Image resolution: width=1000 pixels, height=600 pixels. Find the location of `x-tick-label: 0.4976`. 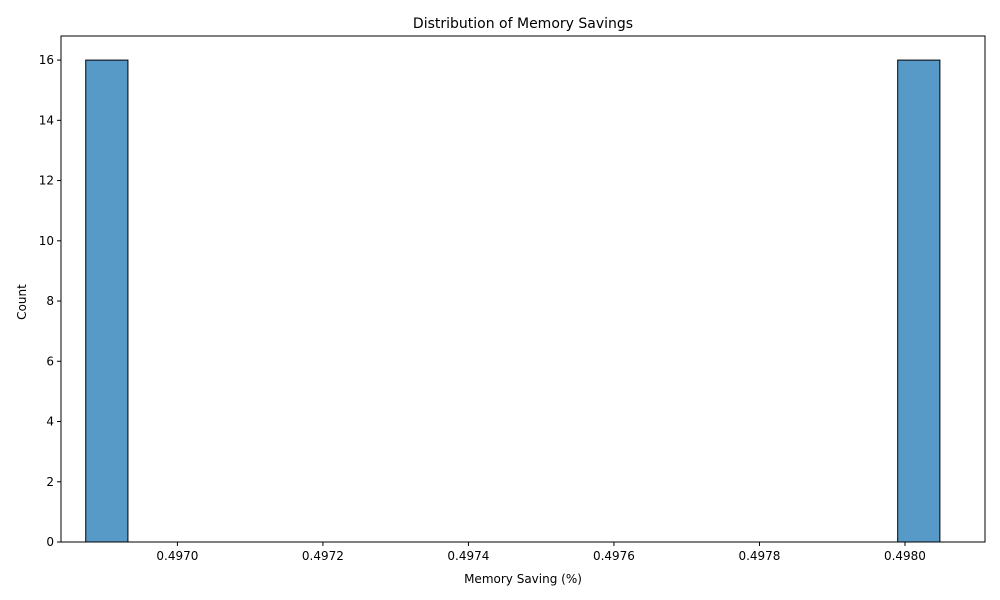

x-tick-label: 0.4976 is located at coordinates (614, 556).